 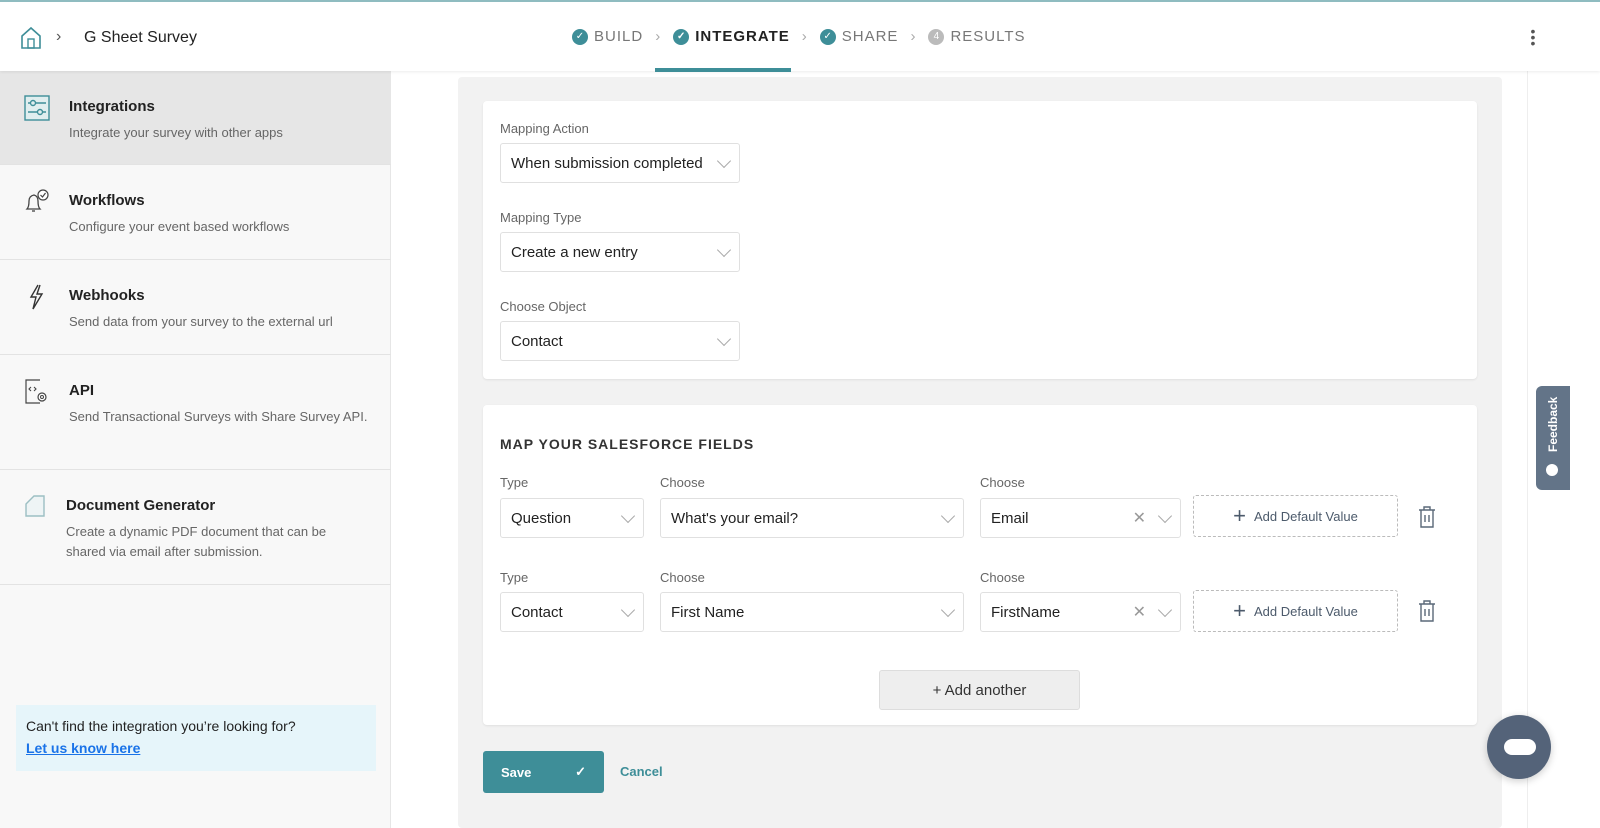 What do you see at coordinates (572, 612) in the screenshot?
I see `type-select: Contact` at bounding box center [572, 612].